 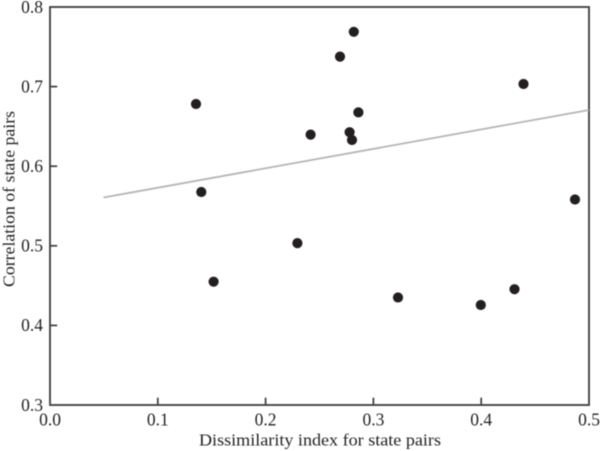 What do you see at coordinates (32, 8) in the screenshot?
I see `svg-text: 0.8` at bounding box center [32, 8].